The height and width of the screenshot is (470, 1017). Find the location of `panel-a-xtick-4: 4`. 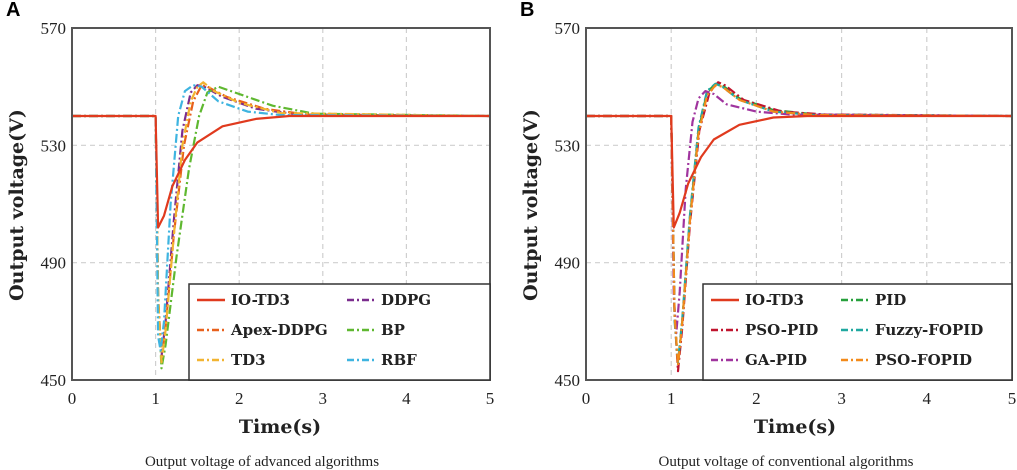

panel-a-xtick-4: 4 is located at coordinates (406, 398).